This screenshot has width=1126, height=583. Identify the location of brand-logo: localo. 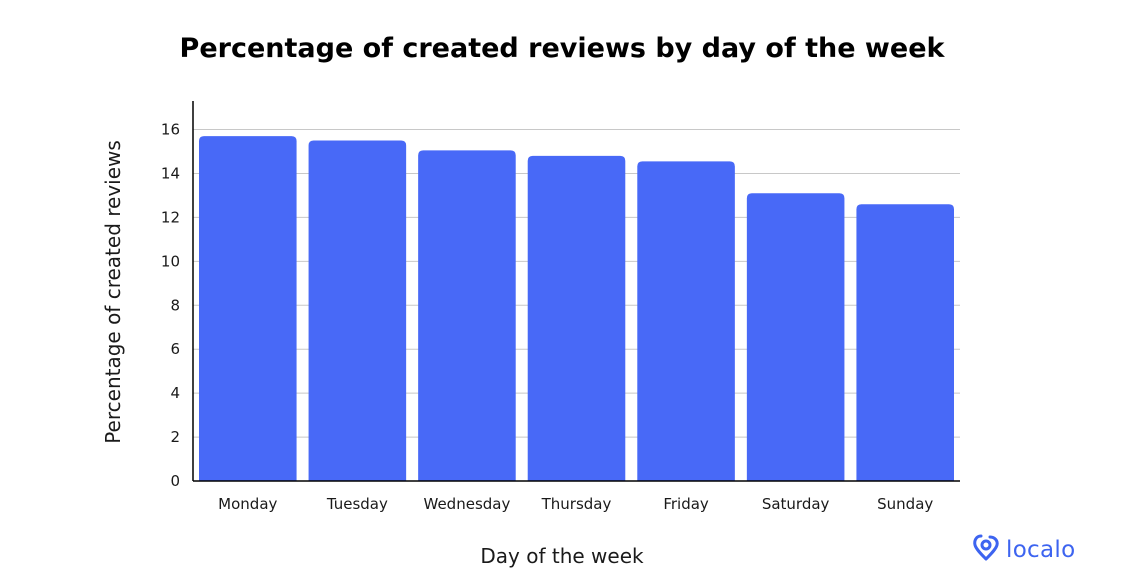
(1023, 549).